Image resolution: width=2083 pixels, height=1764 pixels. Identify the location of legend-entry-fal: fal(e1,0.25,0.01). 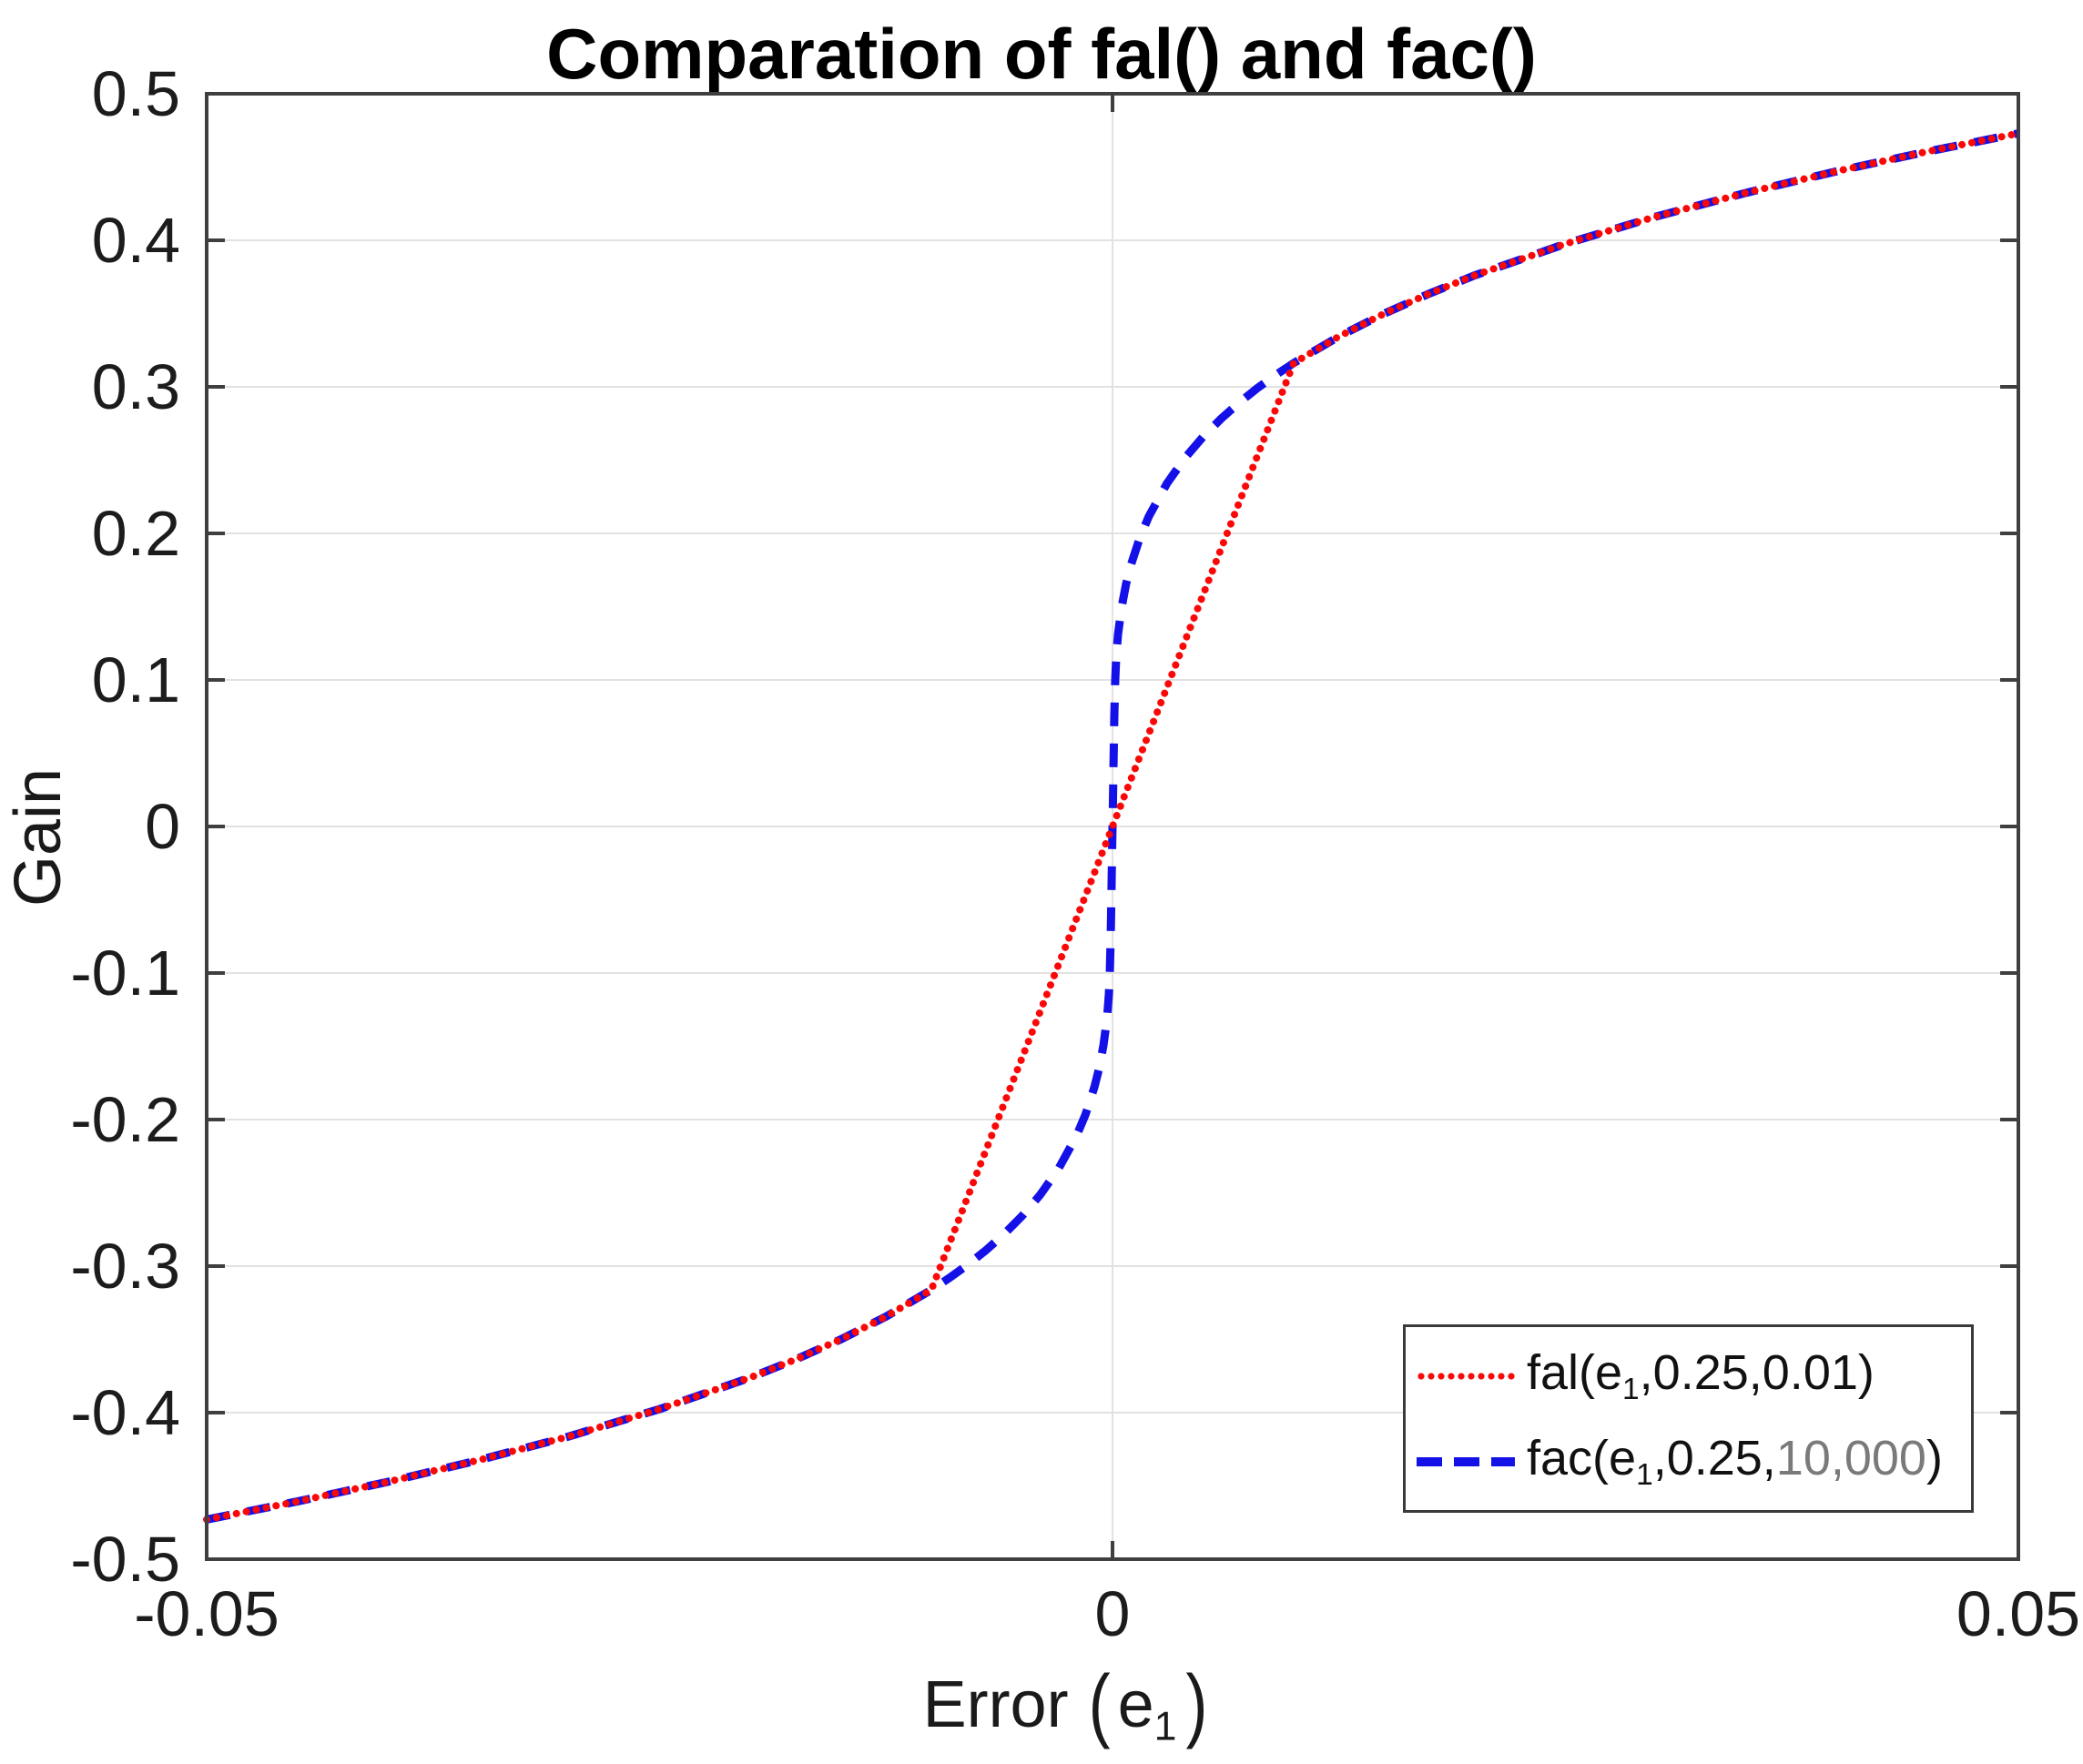
(1688, 1376).